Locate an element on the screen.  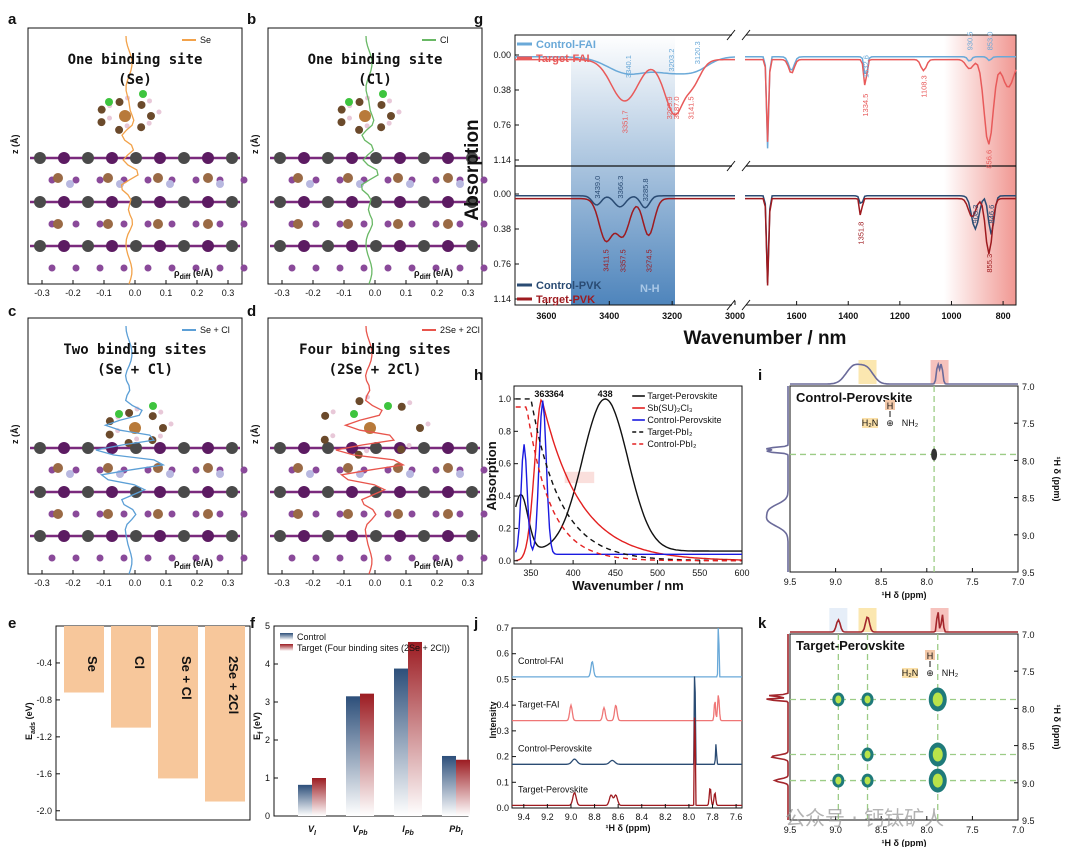
x-tick-label: 0.1 is located at coordinates (406, 293).